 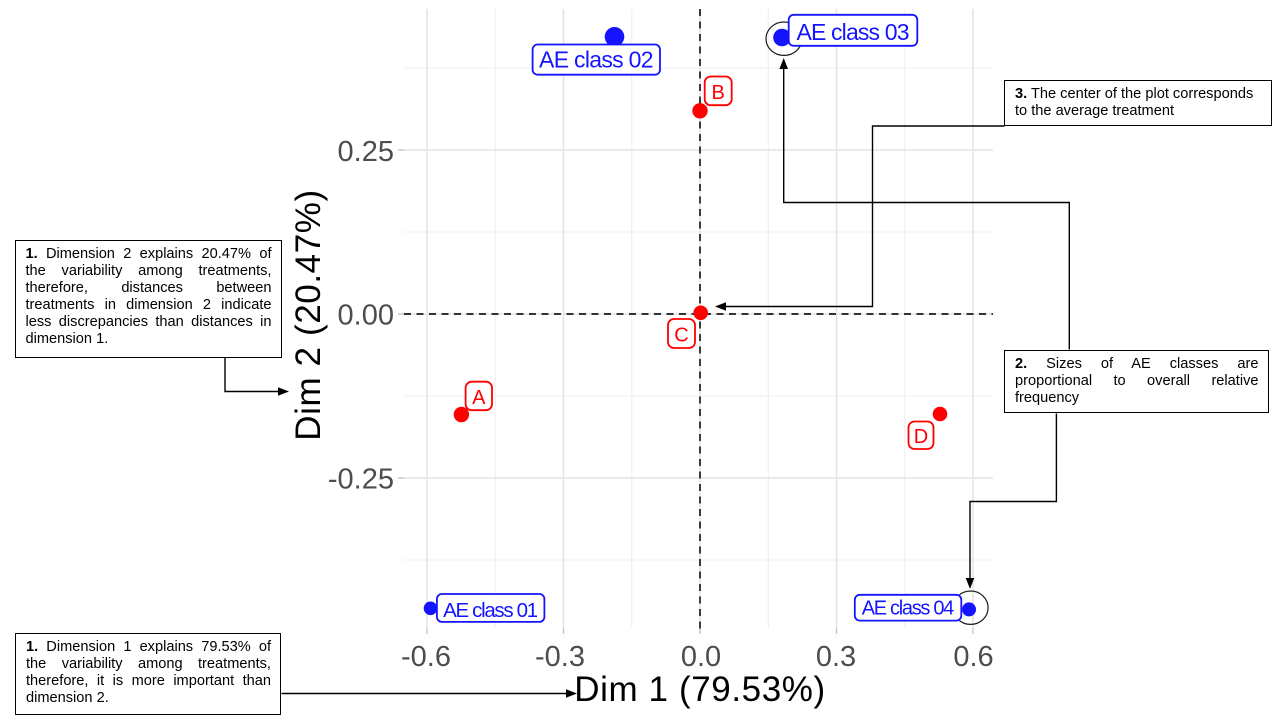 What do you see at coordinates (479, 398) in the screenshot?
I see `svg-text: A` at bounding box center [479, 398].